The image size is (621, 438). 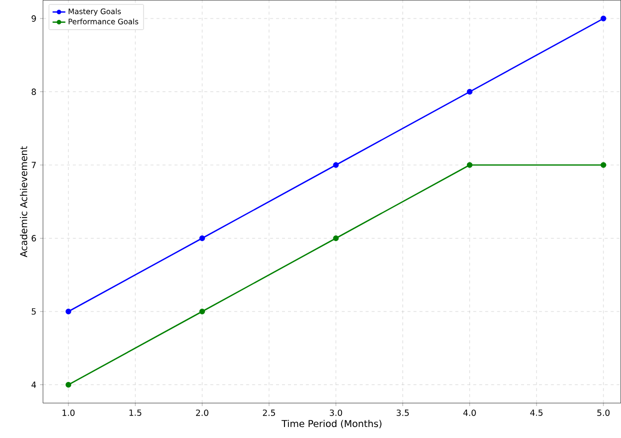 I want to click on y-tick-label: 7, so click(x=34, y=165).